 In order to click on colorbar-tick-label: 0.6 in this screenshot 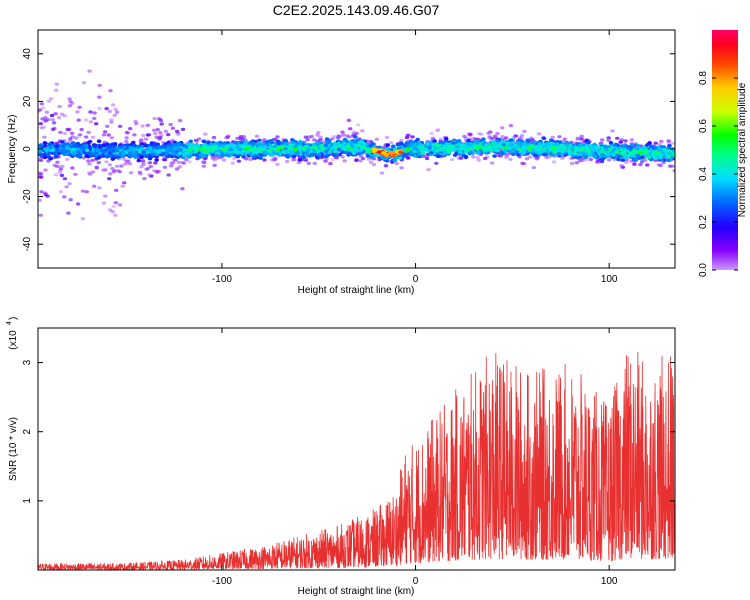, I will do `click(703, 126)`.